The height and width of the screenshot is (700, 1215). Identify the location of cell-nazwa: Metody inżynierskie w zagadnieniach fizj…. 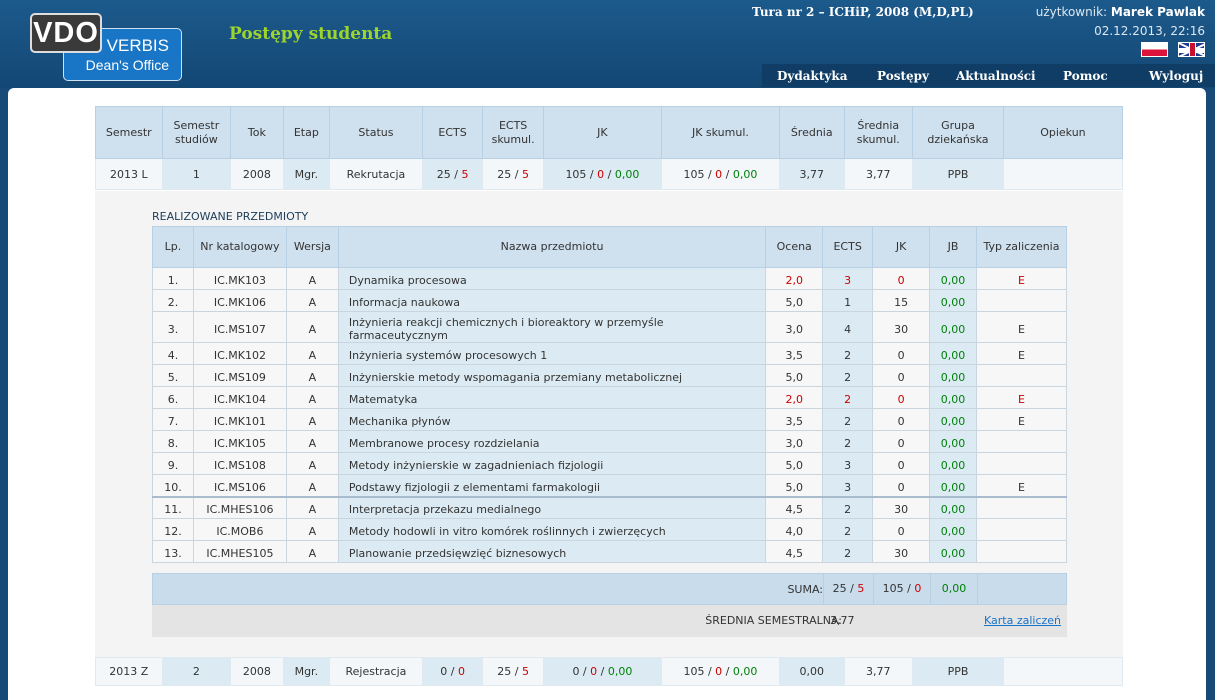
(552, 463).